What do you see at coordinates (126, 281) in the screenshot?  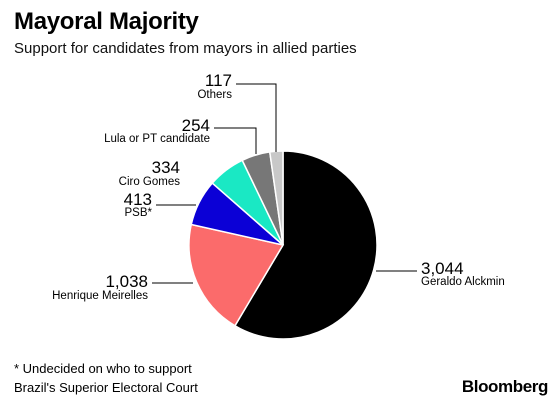 I see `value-label-henrique-meirelles: 1,038` at bounding box center [126, 281].